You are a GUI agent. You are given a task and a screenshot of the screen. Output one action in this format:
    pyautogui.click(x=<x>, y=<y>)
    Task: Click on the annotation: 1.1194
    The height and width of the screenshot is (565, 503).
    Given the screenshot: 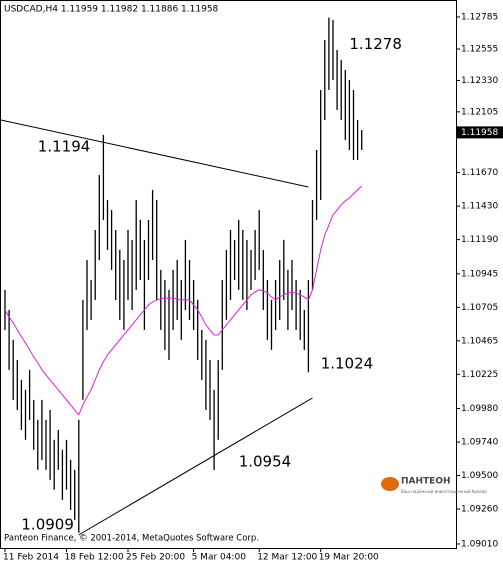 What is the action you would take?
    pyautogui.click(x=64, y=146)
    